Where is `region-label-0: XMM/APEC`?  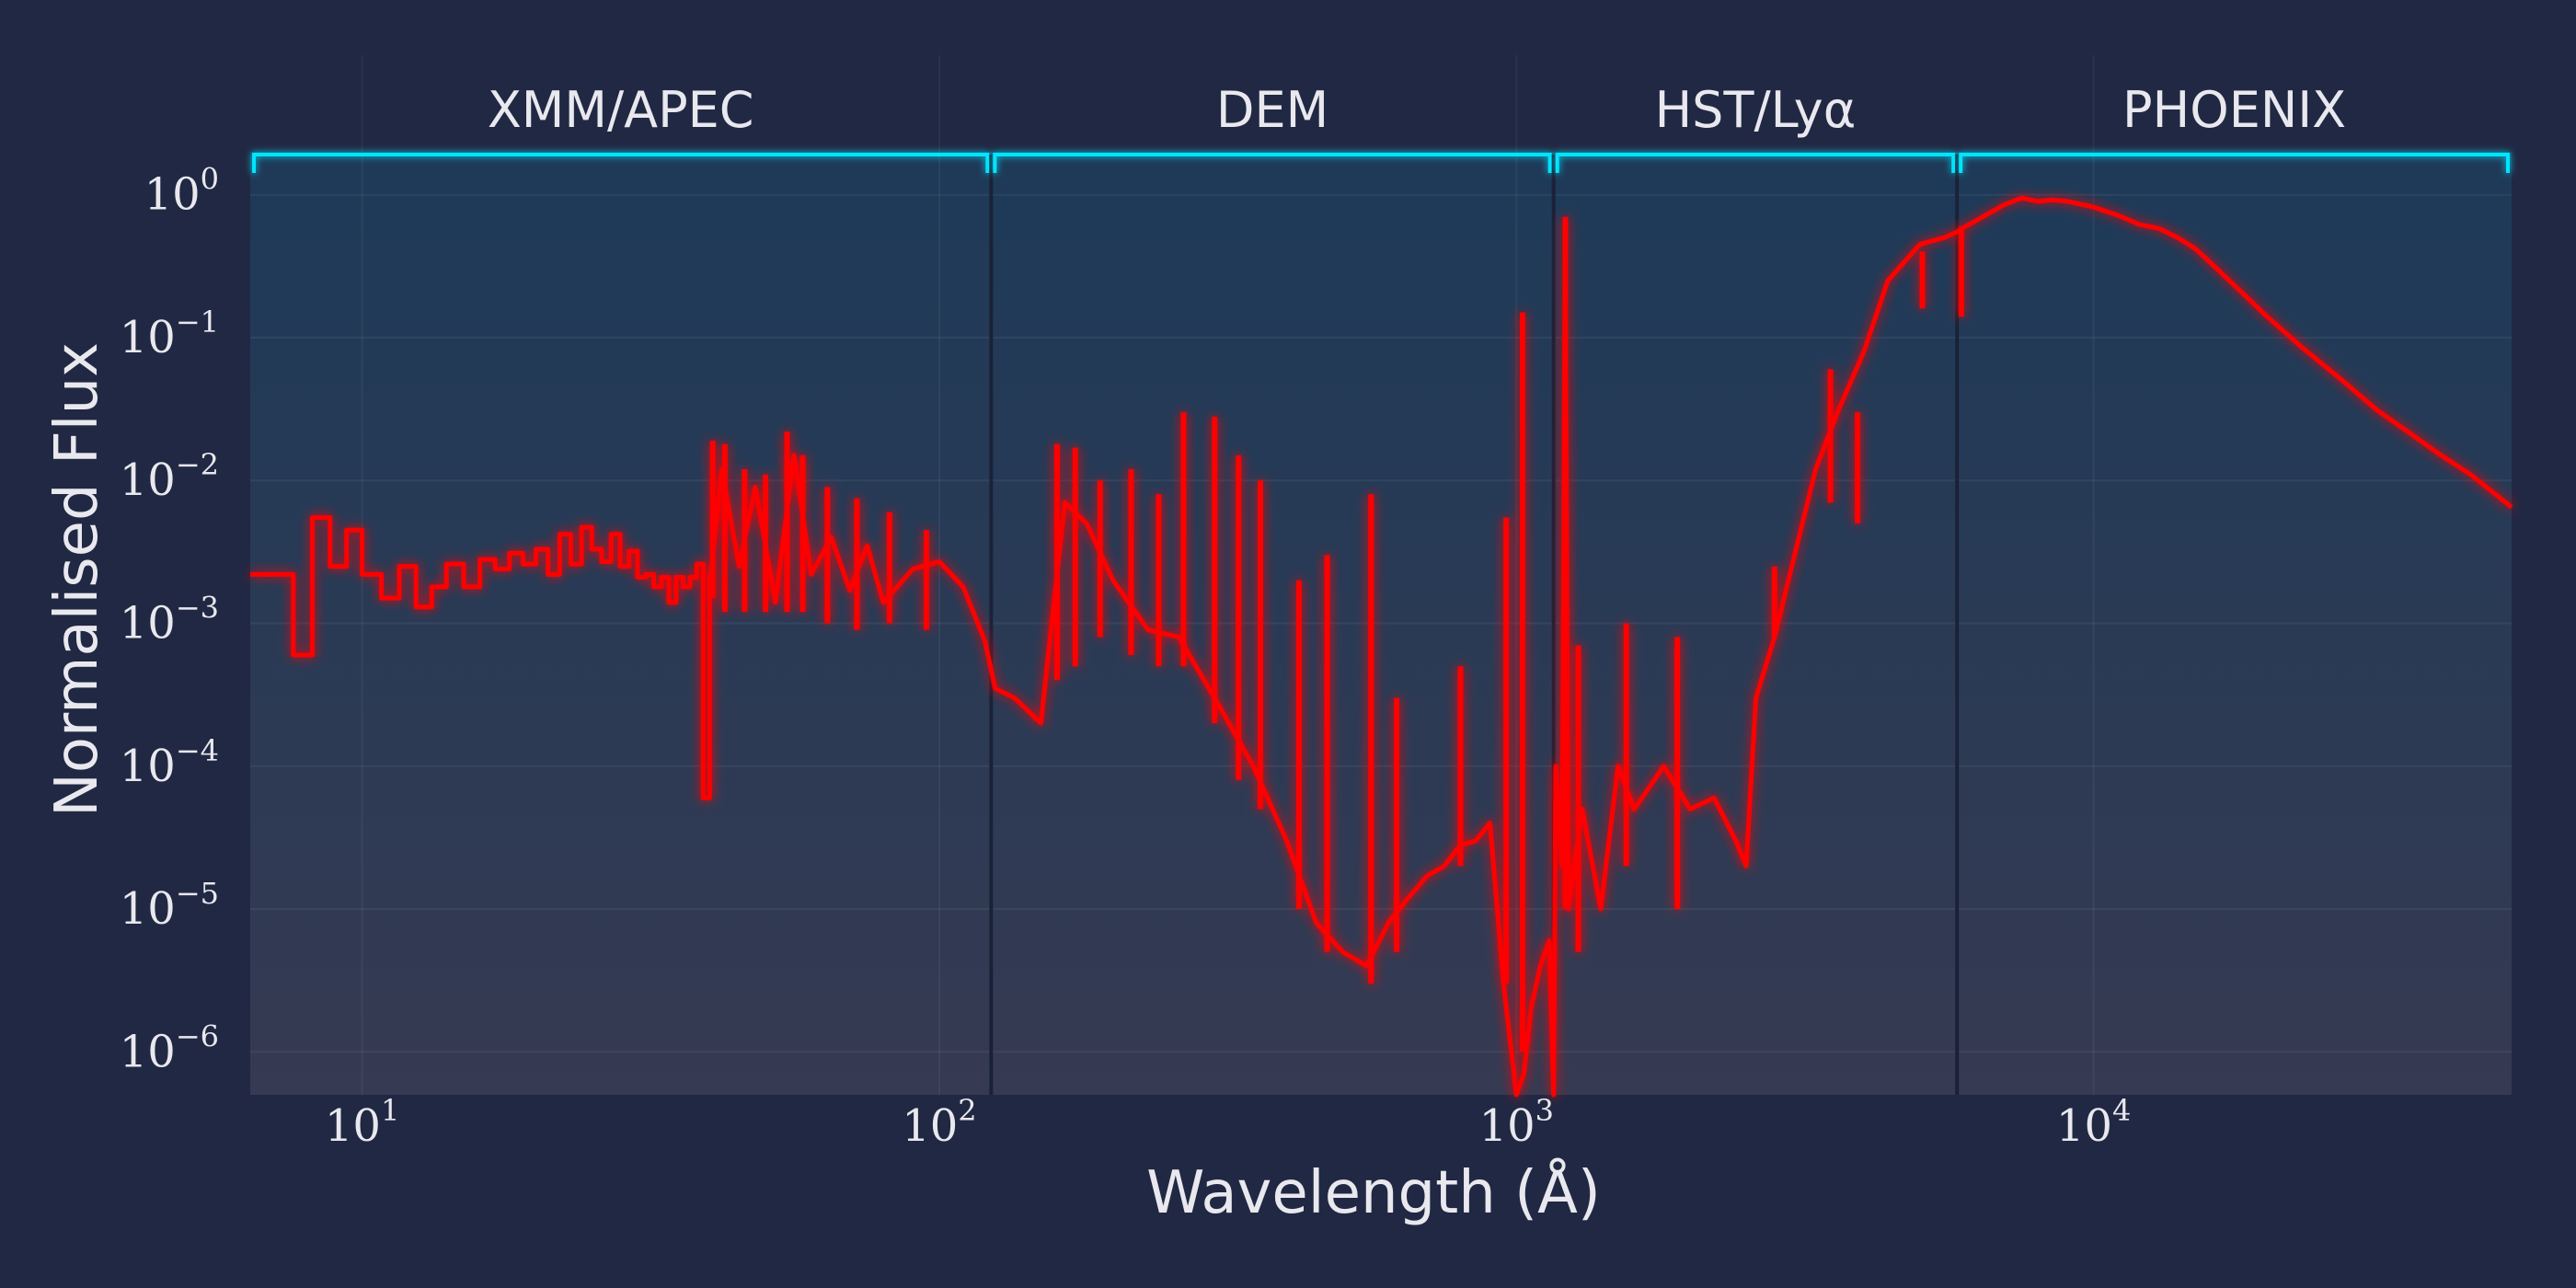
region-label-0: XMM/APEC is located at coordinates (621, 110).